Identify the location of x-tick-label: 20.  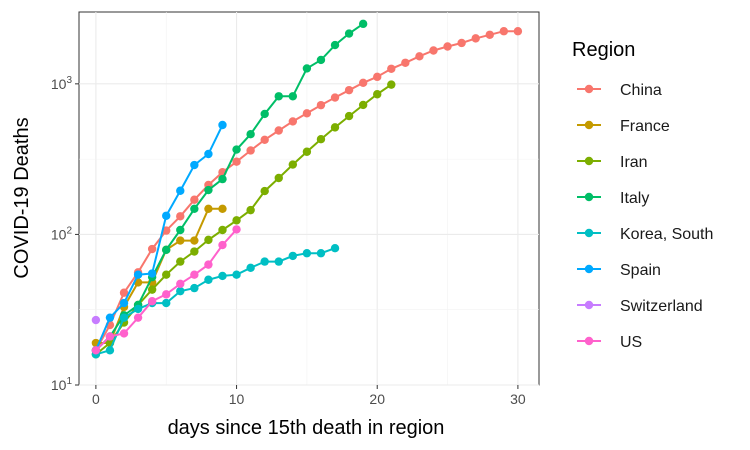
(377, 399).